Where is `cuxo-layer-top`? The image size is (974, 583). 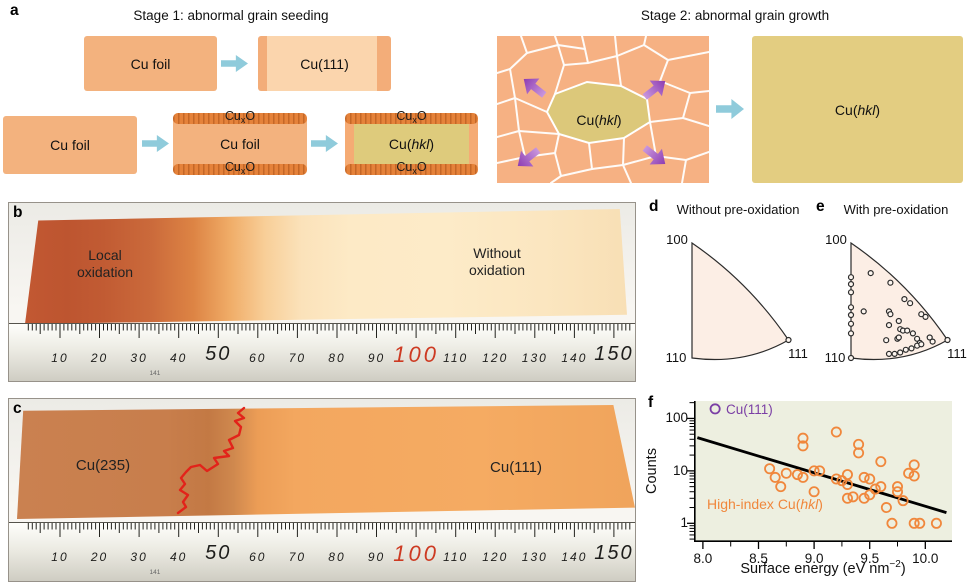
cuxo-layer-top is located at coordinates (240, 118).